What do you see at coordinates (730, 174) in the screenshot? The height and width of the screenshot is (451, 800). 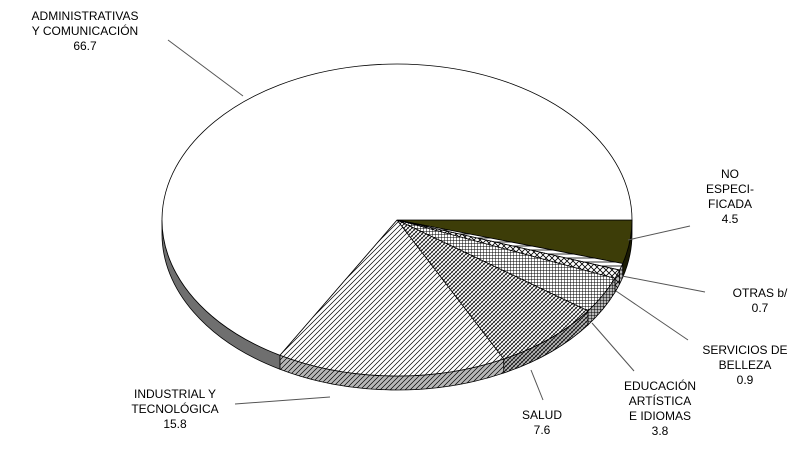 I see `slice-label-no-especificada: NO` at bounding box center [730, 174].